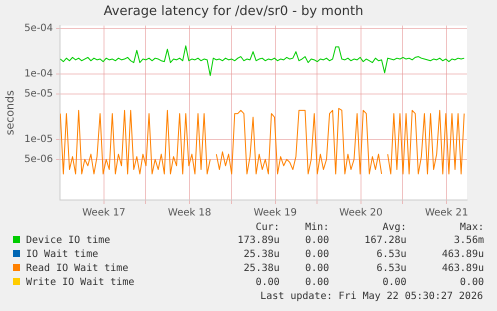 The height and width of the screenshot is (311, 497). I want to click on y-tick-label: 1e-04, so click(39, 74).